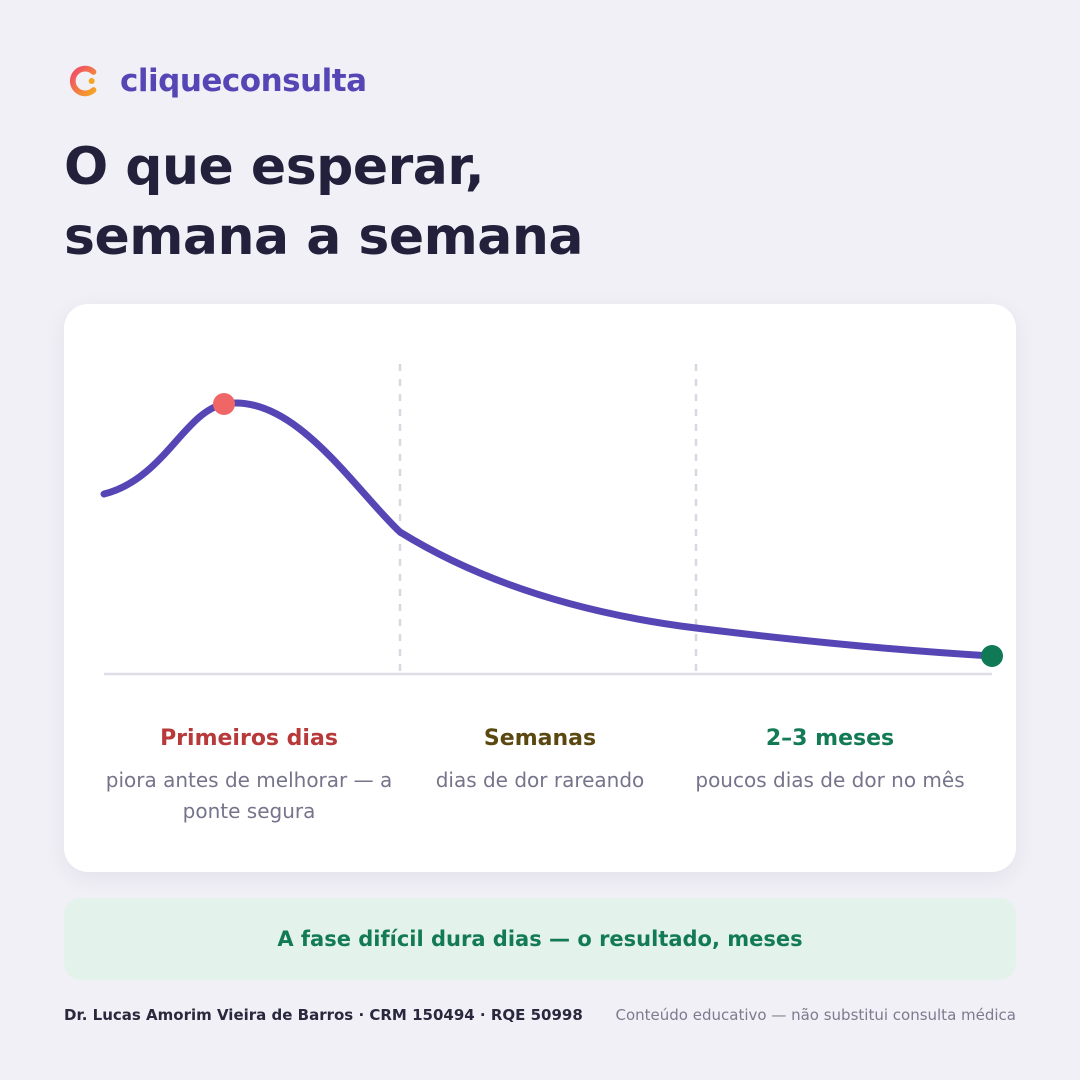  I want to click on page-title-line-1: O que esperar,, so click(274, 167).